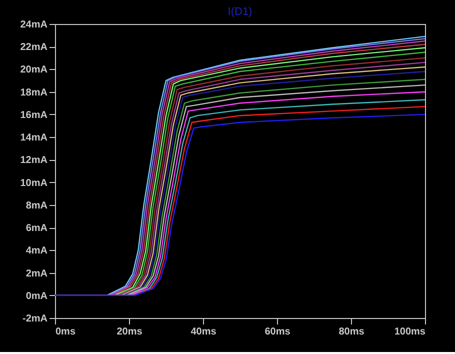  Describe the element at coordinates (37, 206) in the screenshot. I see `y-tick-label: 8mA` at that location.